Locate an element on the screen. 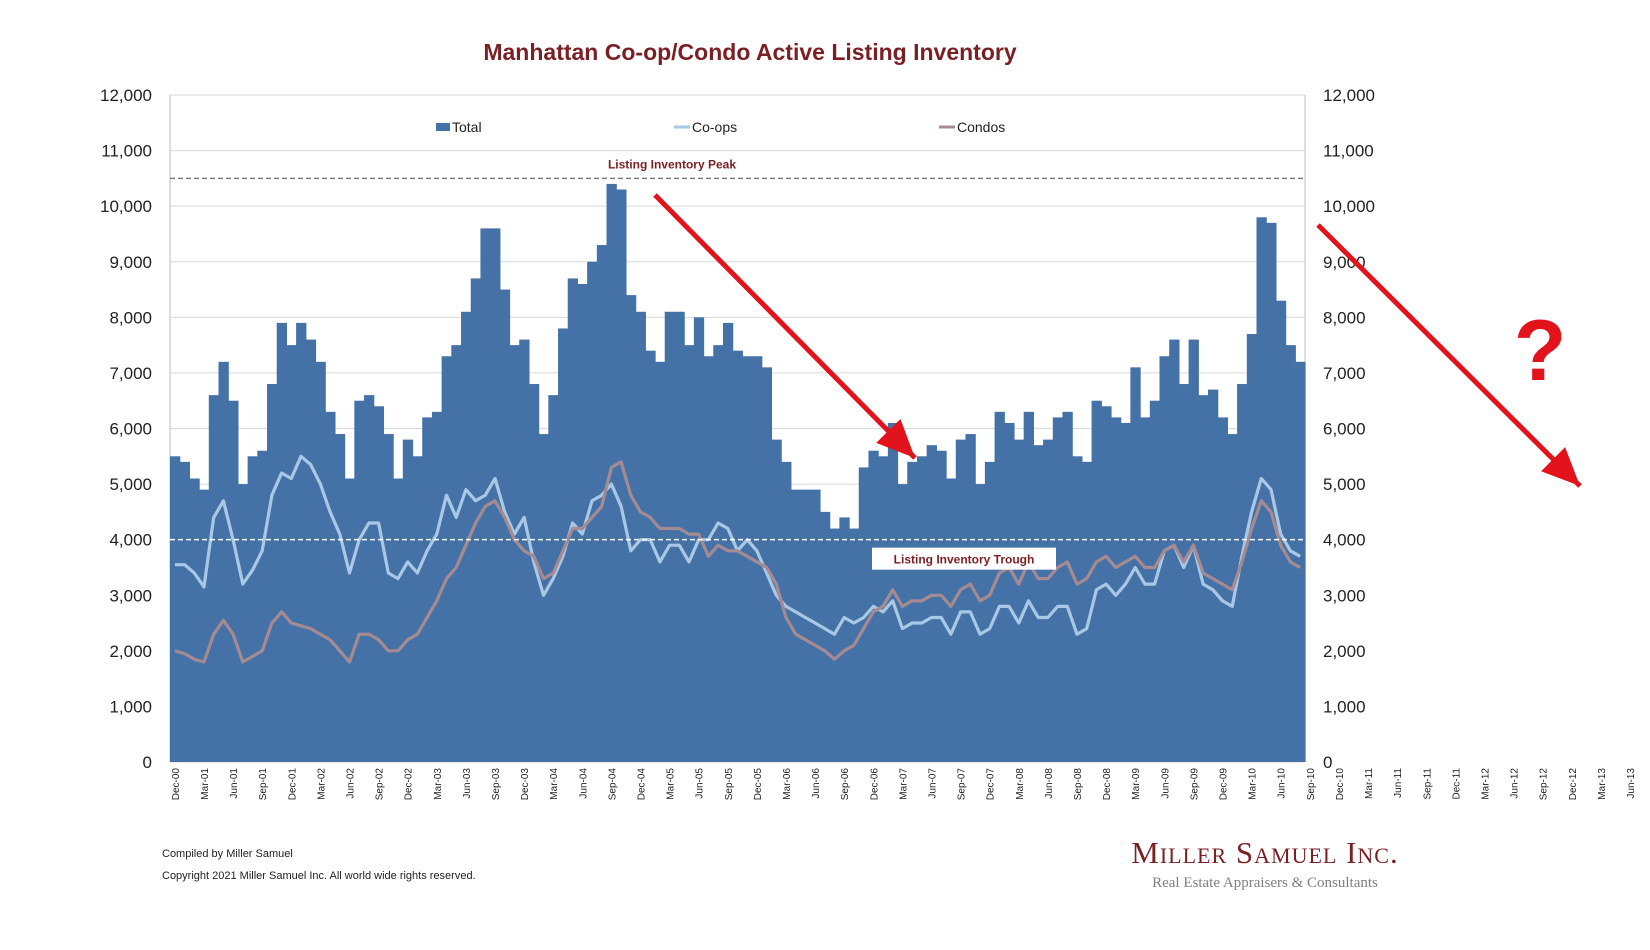  y-tick-label-left: 12,000 is located at coordinates (126, 95).